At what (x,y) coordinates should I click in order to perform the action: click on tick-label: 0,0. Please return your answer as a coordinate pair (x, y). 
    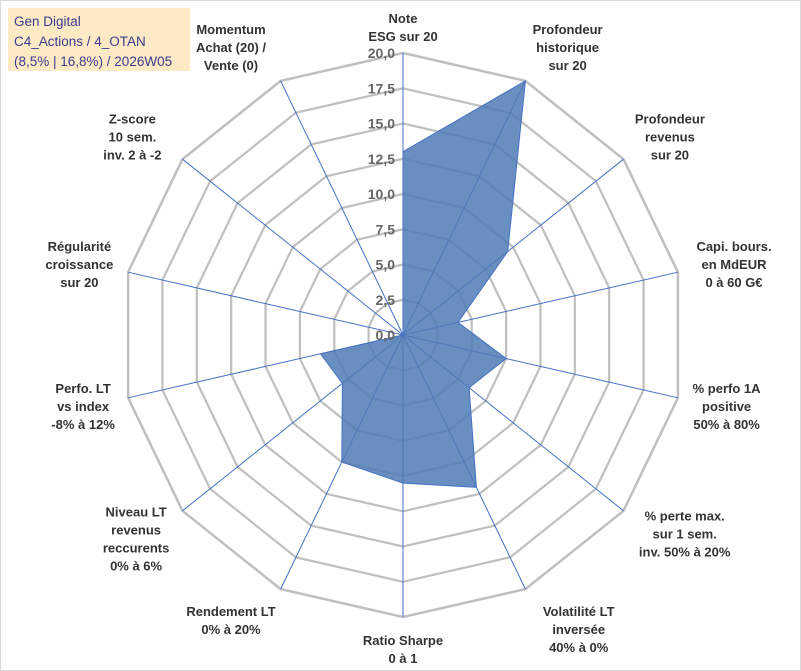
    Looking at the image, I should click on (386, 335).